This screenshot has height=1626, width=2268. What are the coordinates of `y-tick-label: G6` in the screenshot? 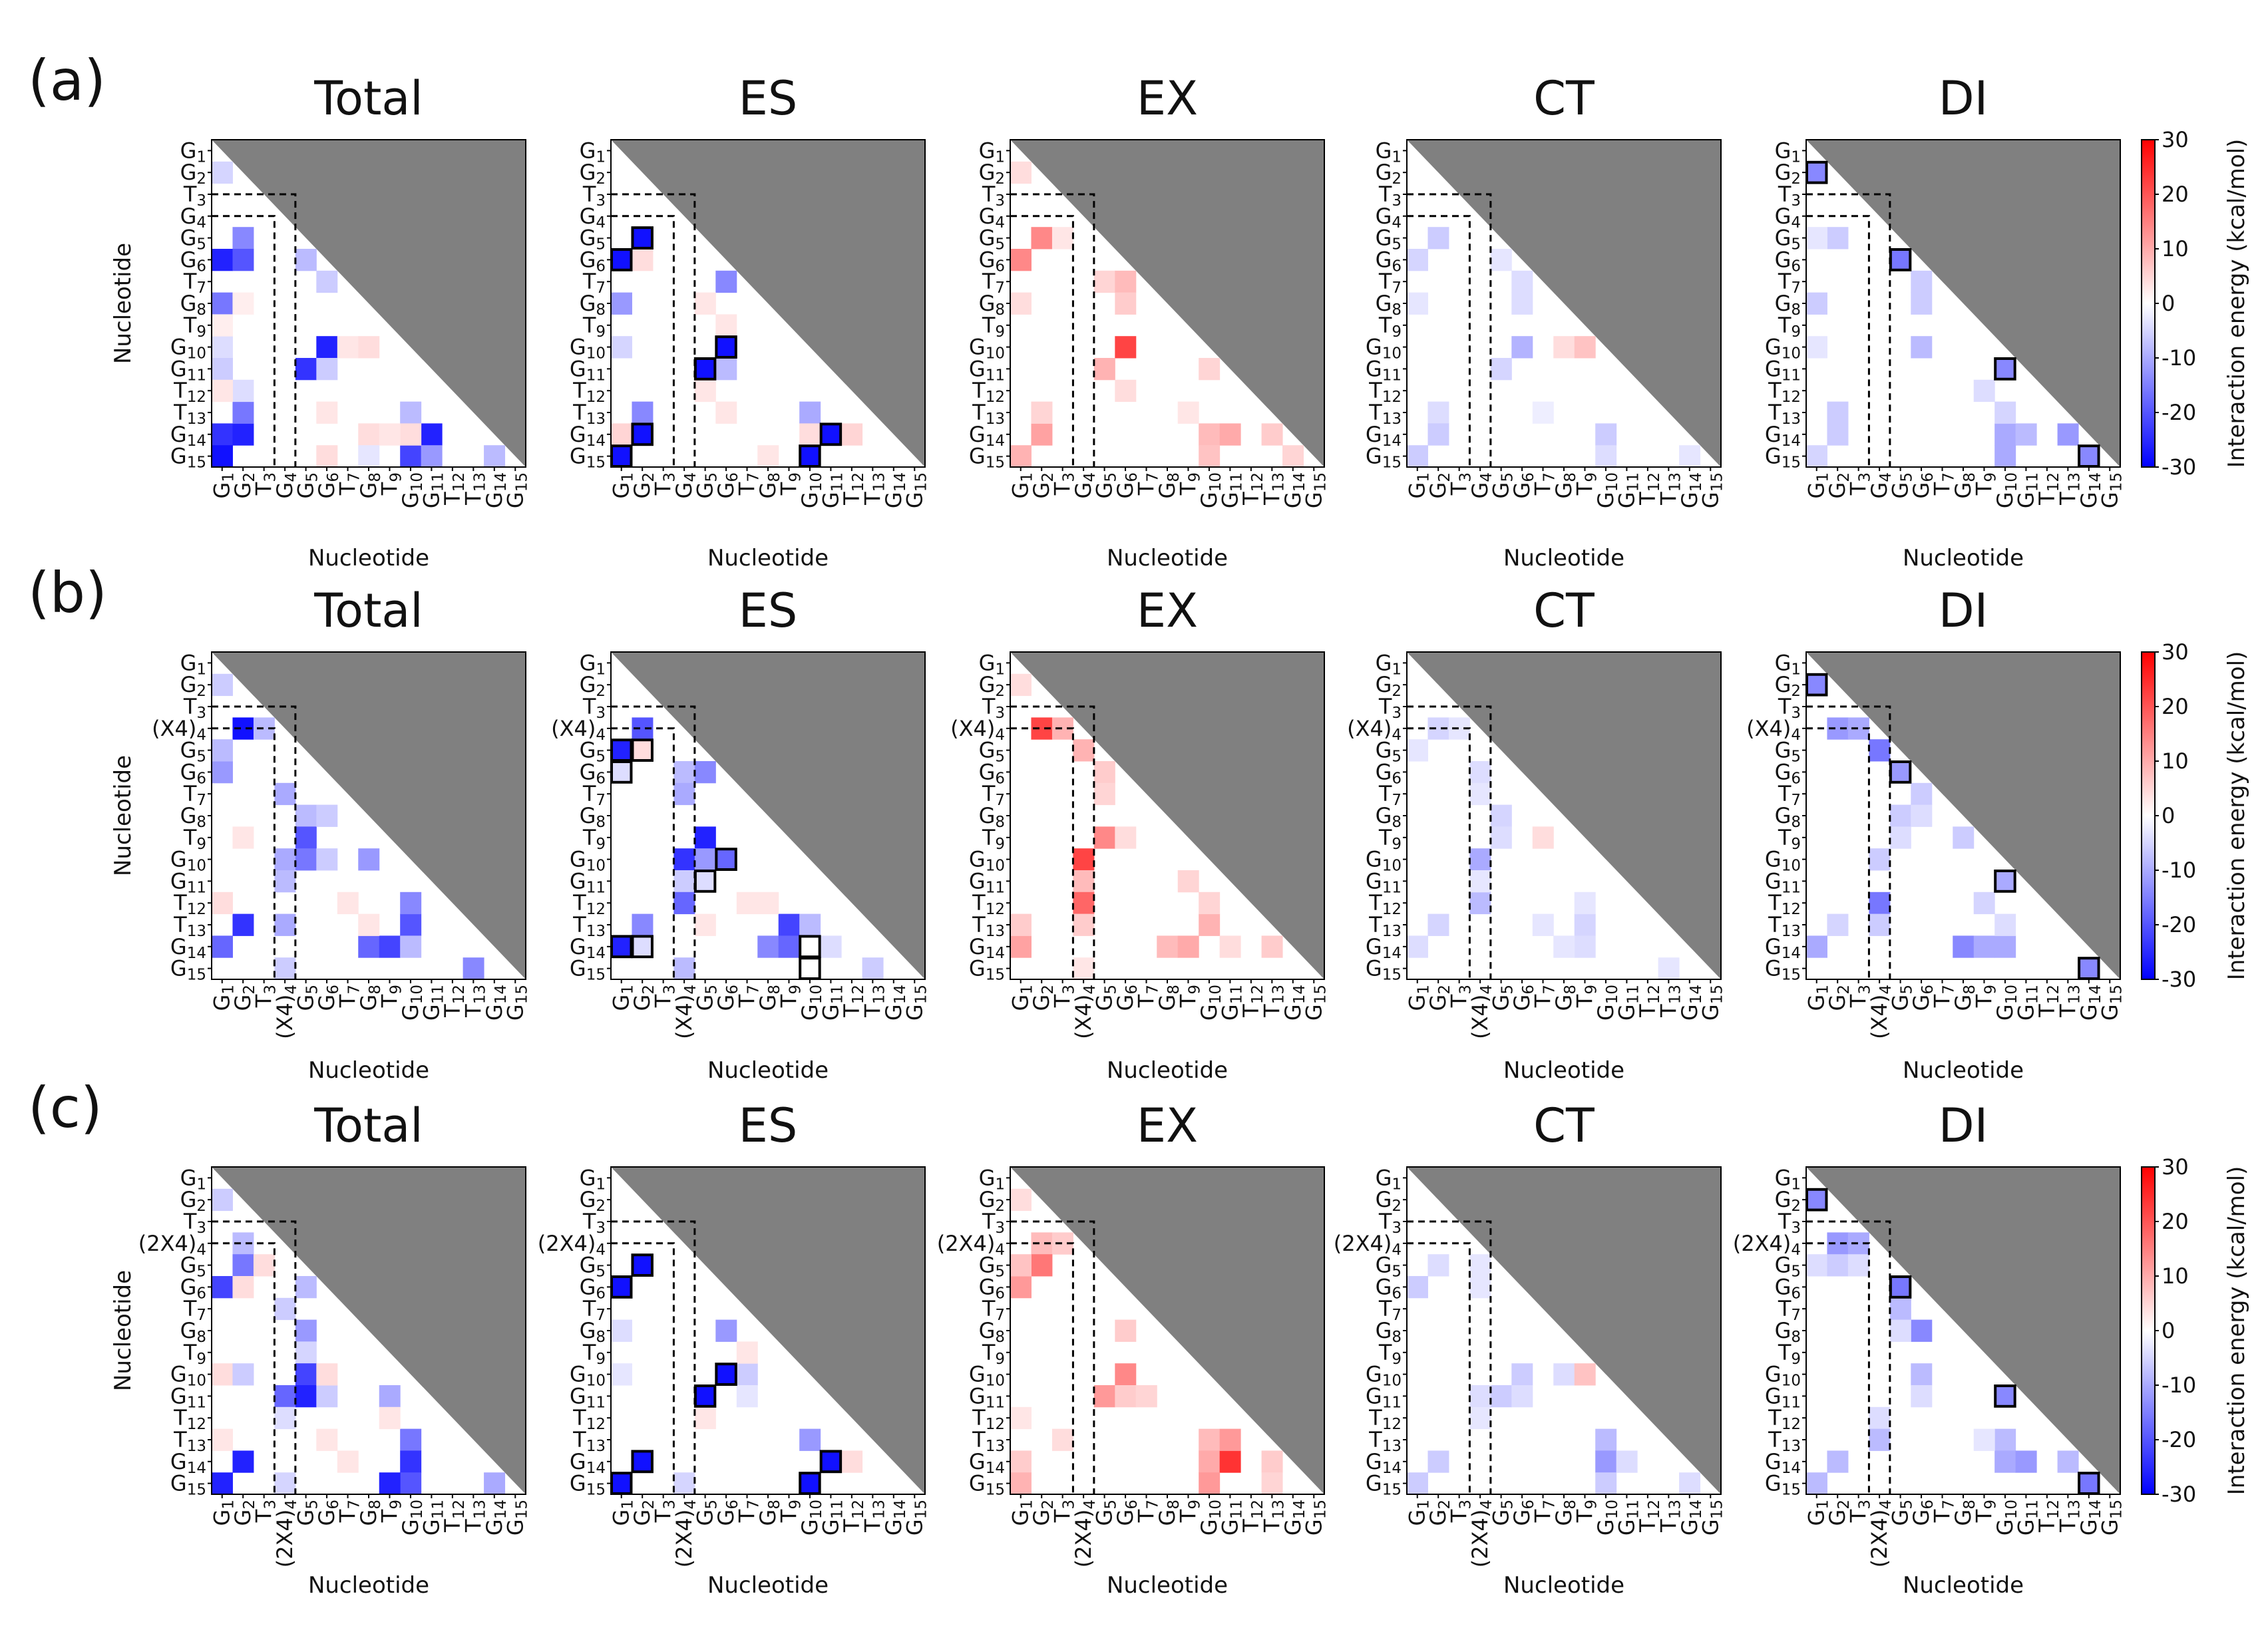 It's located at (1788, 1288).